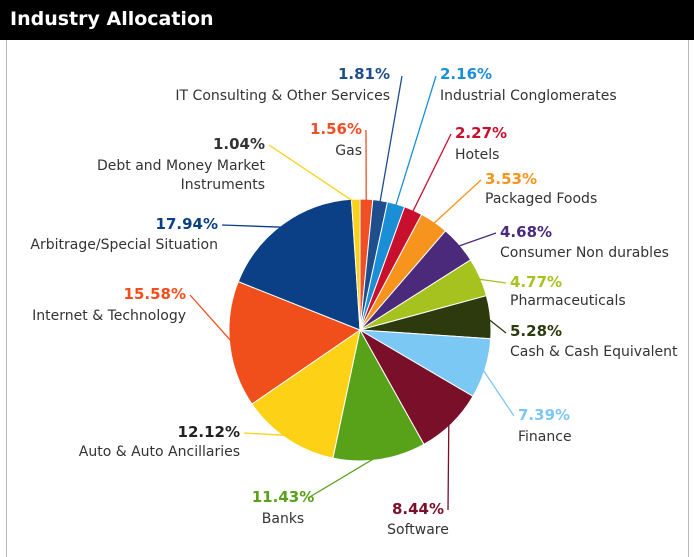 The height and width of the screenshot is (557, 694). Describe the element at coordinates (347, 20) in the screenshot. I see `header: Industry Allocation` at that location.